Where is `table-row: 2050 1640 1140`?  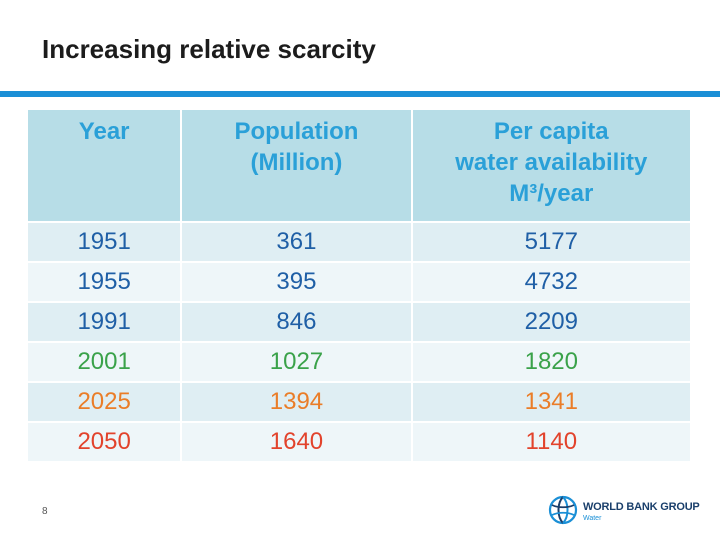
table-row: 2050 1640 1140 is located at coordinates (359, 442).